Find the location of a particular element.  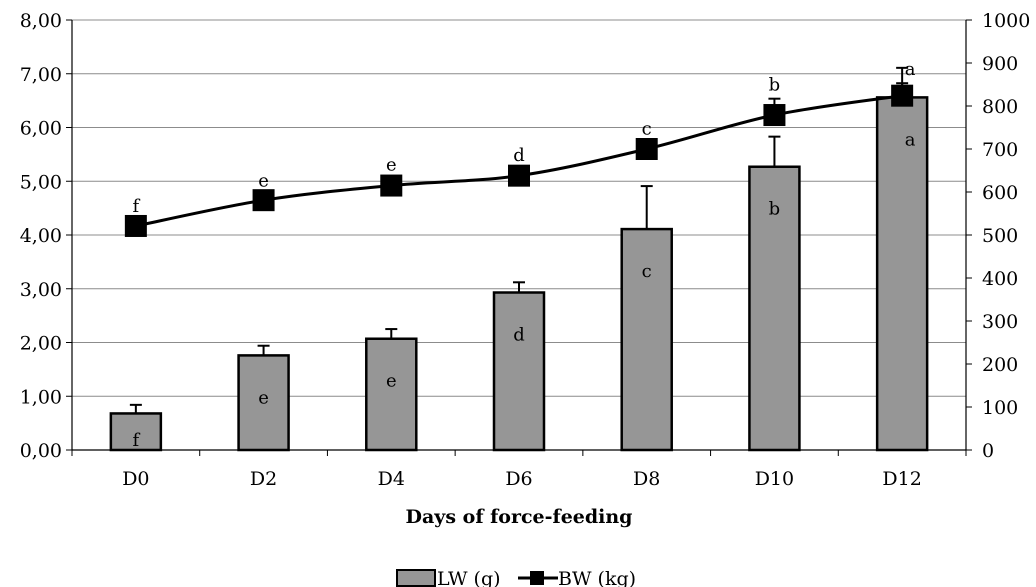

legend-swatch-lw is located at coordinates (416, 578).